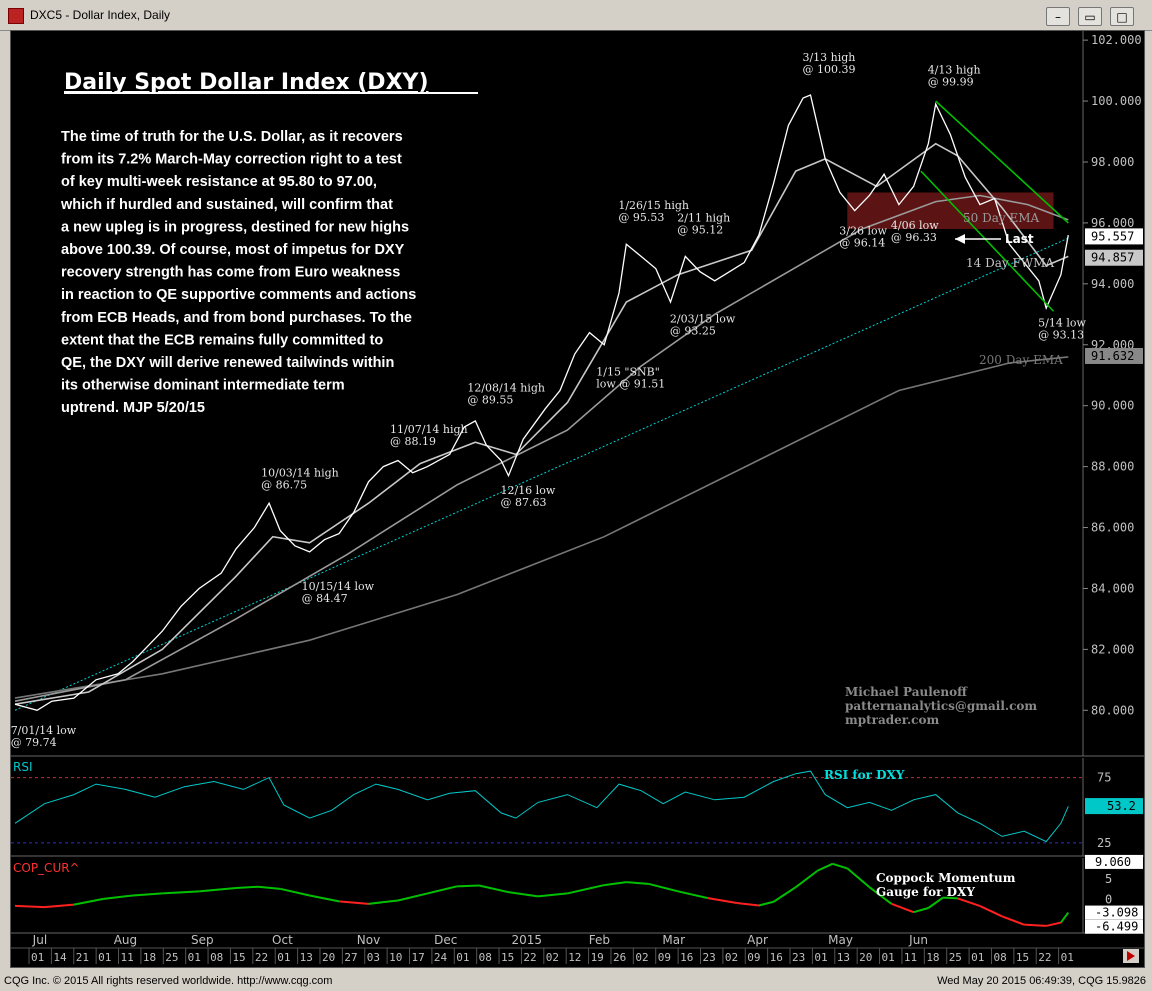 Image resolution: width=1152 pixels, height=991 pixels. I want to click on svg-text: 3/13 high, so click(828, 57).